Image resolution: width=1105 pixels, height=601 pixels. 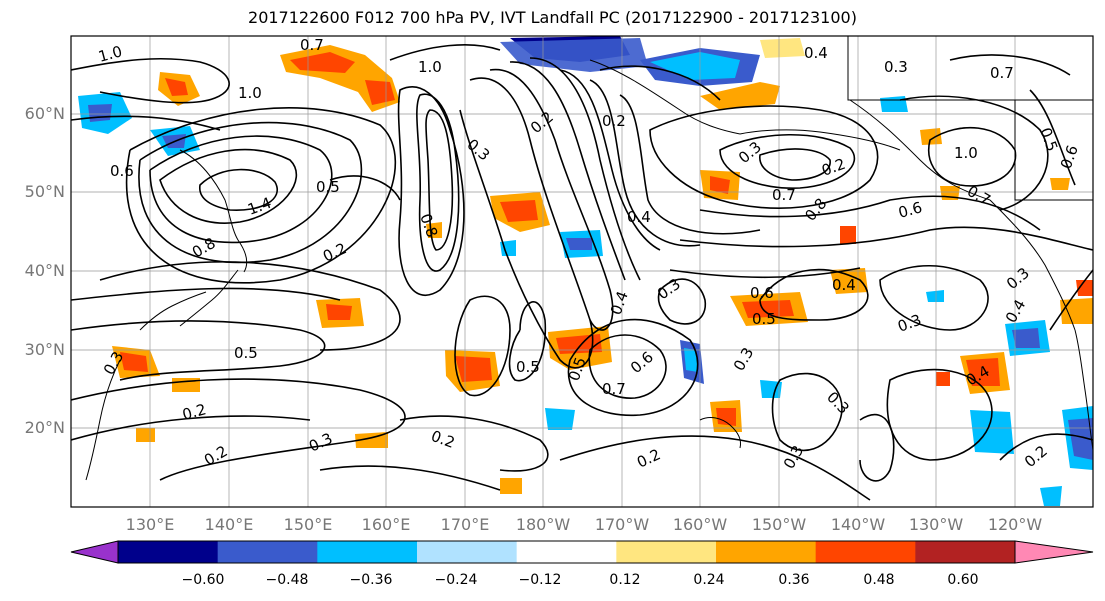 What do you see at coordinates (779, 524) in the screenshot?
I see `lon-label: 150°W` at bounding box center [779, 524].